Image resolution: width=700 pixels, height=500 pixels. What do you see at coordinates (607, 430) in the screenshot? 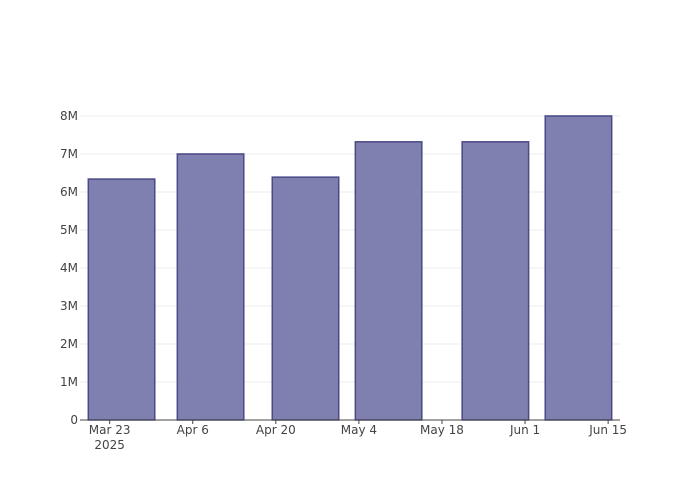
I see `x-tick-label: Jun 15` at bounding box center [607, 430].